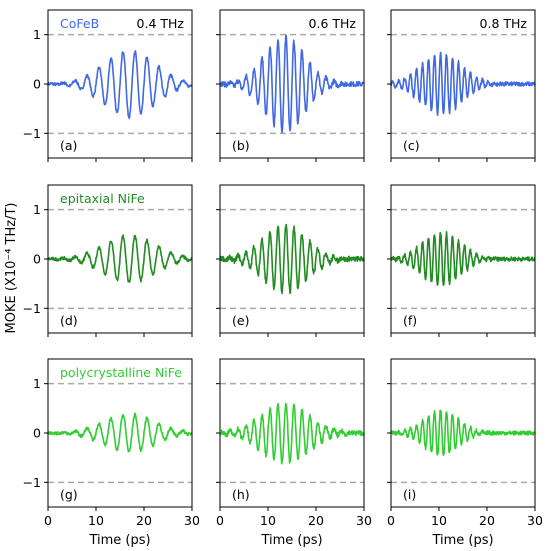  What do you see at coordinates (161, 23) in the screenshot?
I see `frequency-label: 0.4 THz` at bounding box center [161, 23].